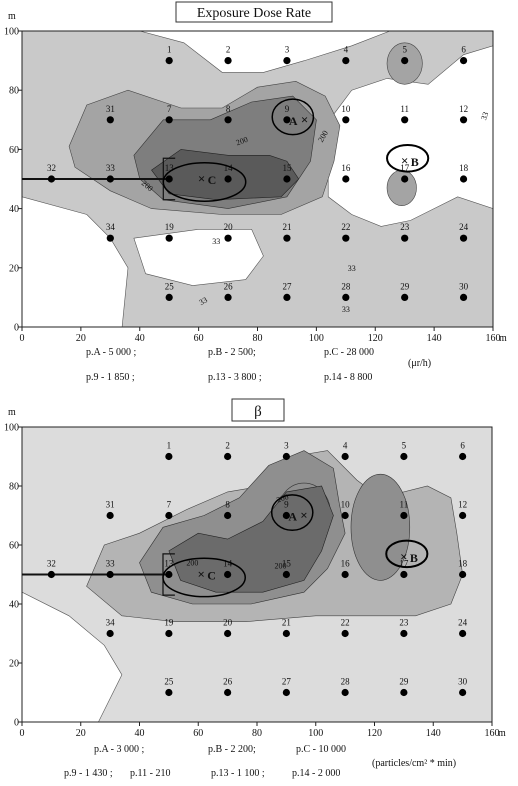  Describe the element at coordinates (14, 605) in the screenshot. I see `y-tick-label: 40` at that location.